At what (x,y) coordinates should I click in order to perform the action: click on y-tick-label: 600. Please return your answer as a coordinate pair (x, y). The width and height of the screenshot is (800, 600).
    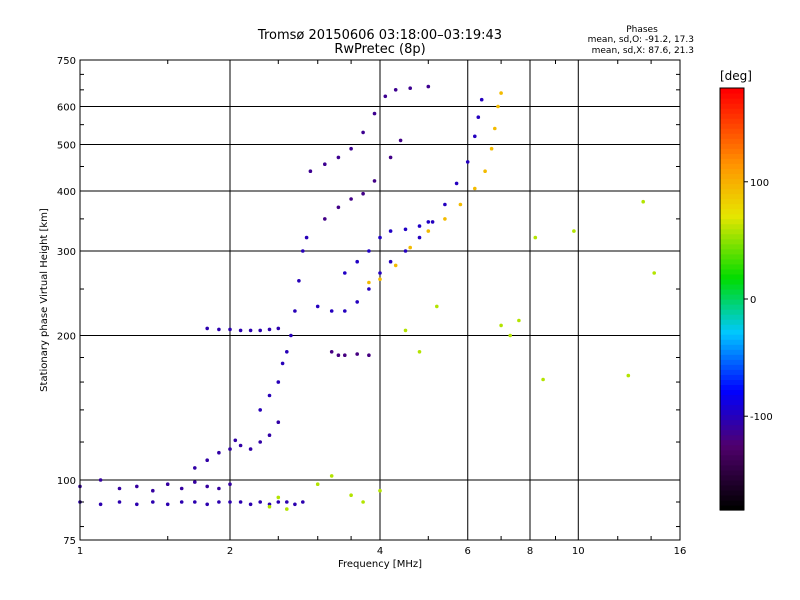
    Looking at the image, I should click on (66, 108).